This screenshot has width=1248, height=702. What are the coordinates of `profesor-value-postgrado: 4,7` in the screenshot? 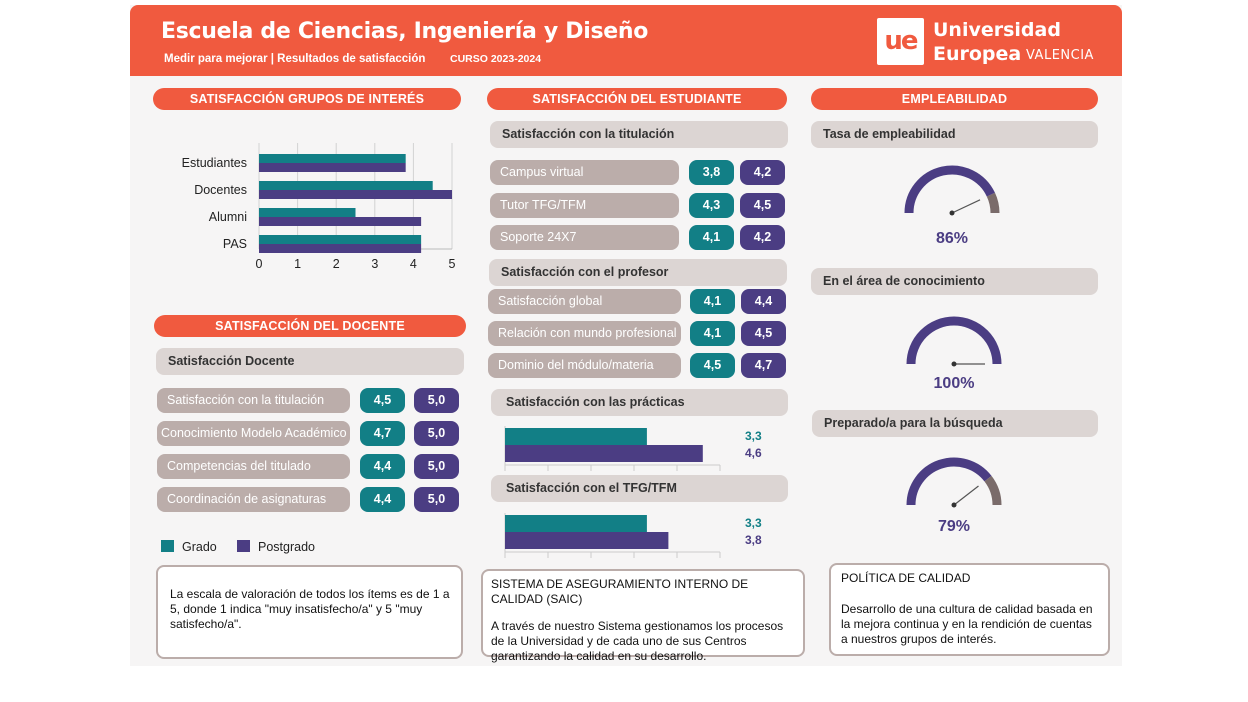 It's located at (763, 365).